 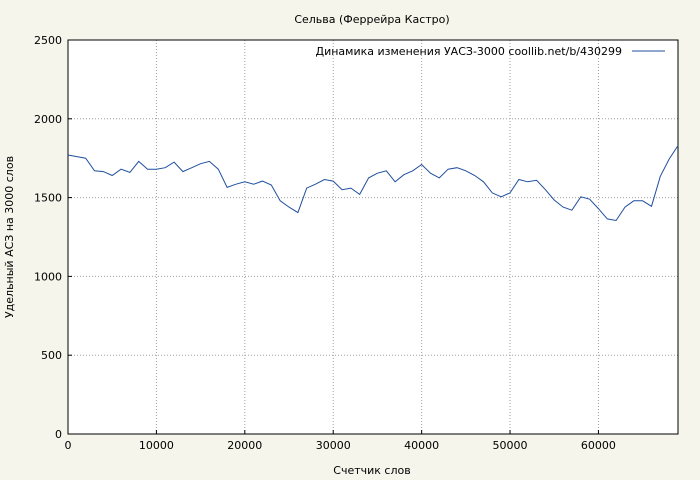 I want to click on x-tick-label: 30000, so click(x=333, y=445).